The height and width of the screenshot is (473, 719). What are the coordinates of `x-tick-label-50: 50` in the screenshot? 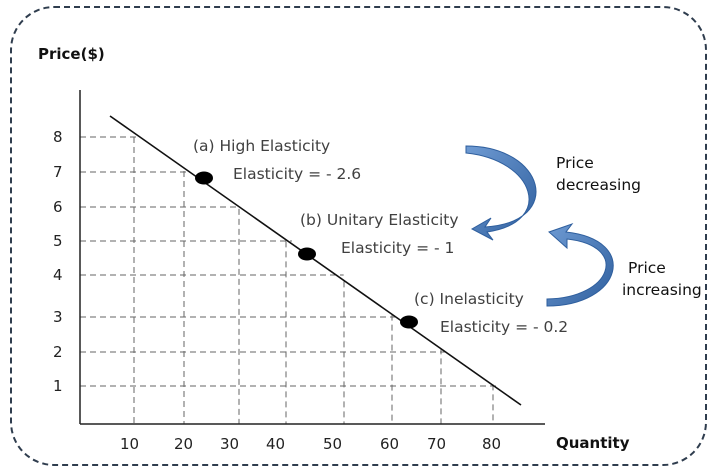 It's located at (332, 444).